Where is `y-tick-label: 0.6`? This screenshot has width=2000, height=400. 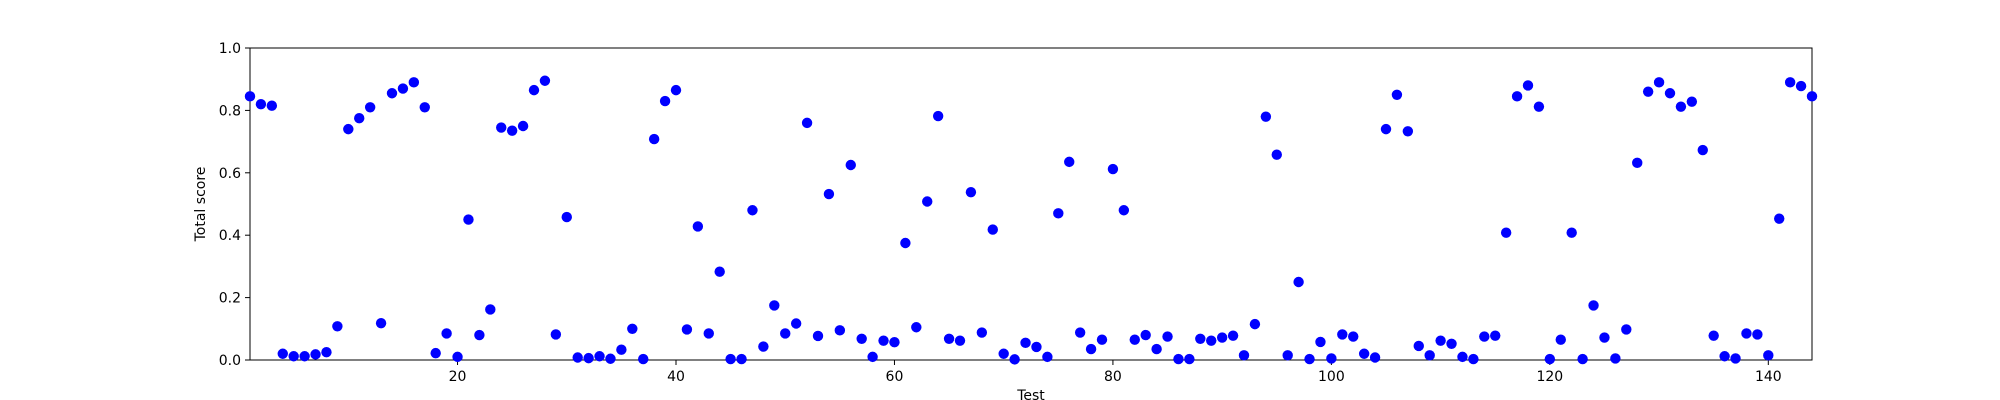 y-tick-label: 0.6 is located at coordinates (230, 174).